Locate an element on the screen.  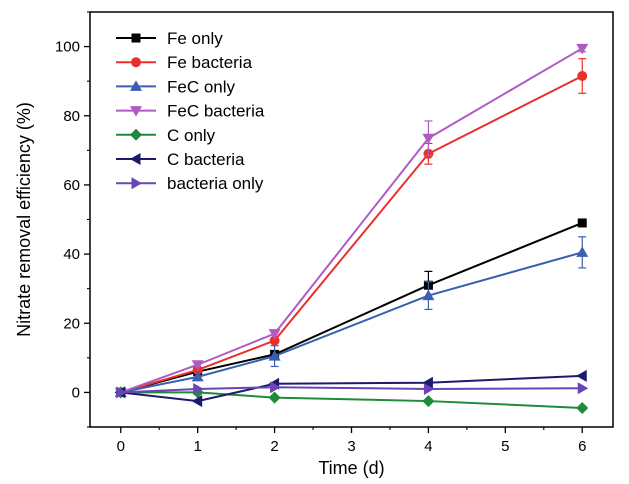
legend-item-bacteria-only: bacteria only is located at coordinates (190, 183).